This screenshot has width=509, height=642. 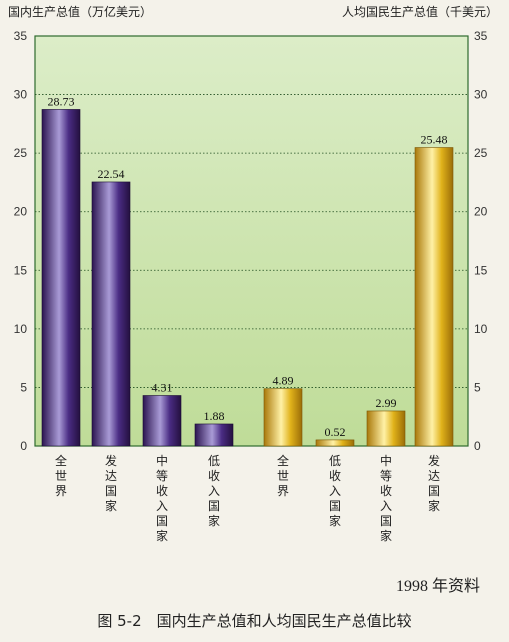 What do you see at coordinates (477, 446) in the screenshot?
I see `right-tick-label: 0` at bounding box center [477, 446].